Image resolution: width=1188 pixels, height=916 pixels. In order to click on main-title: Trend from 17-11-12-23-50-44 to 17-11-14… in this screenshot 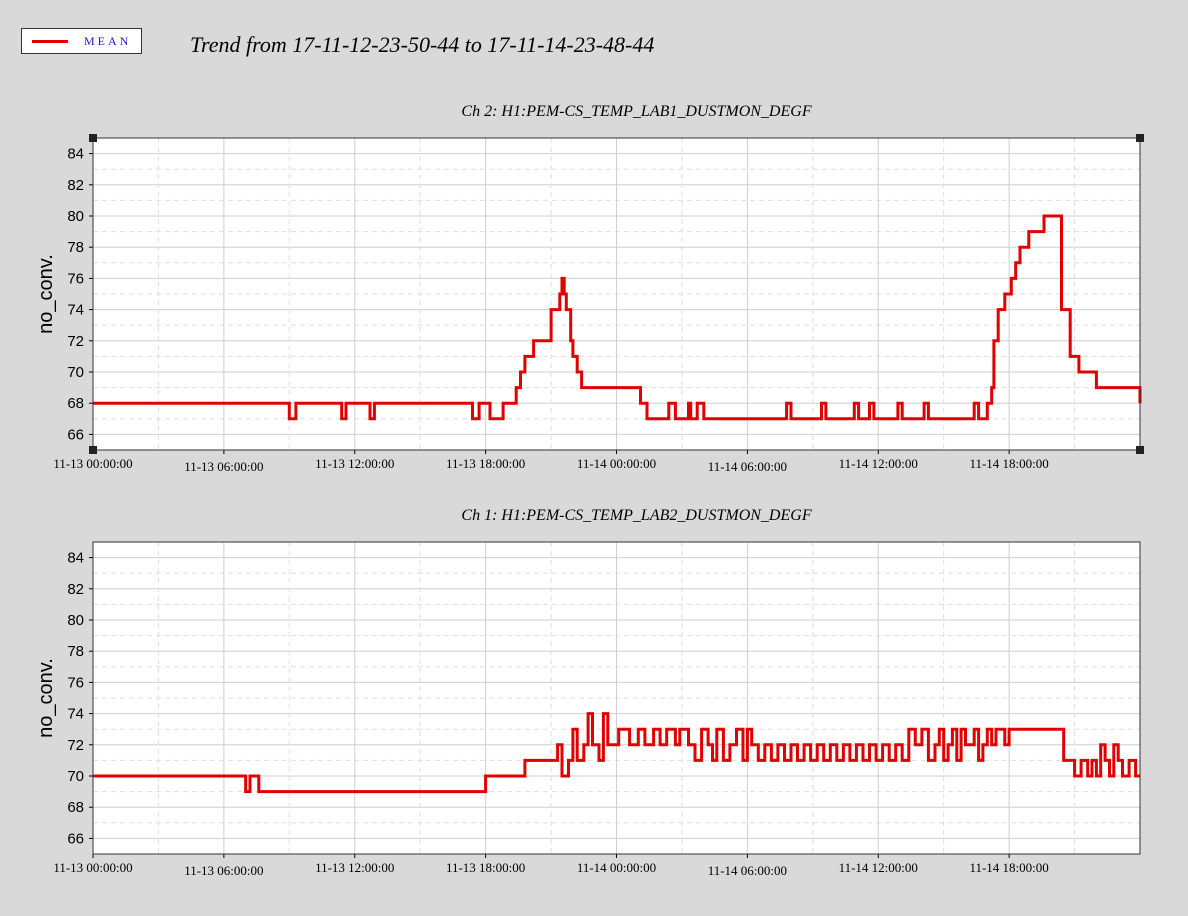, I will do `click(422, 44)`.